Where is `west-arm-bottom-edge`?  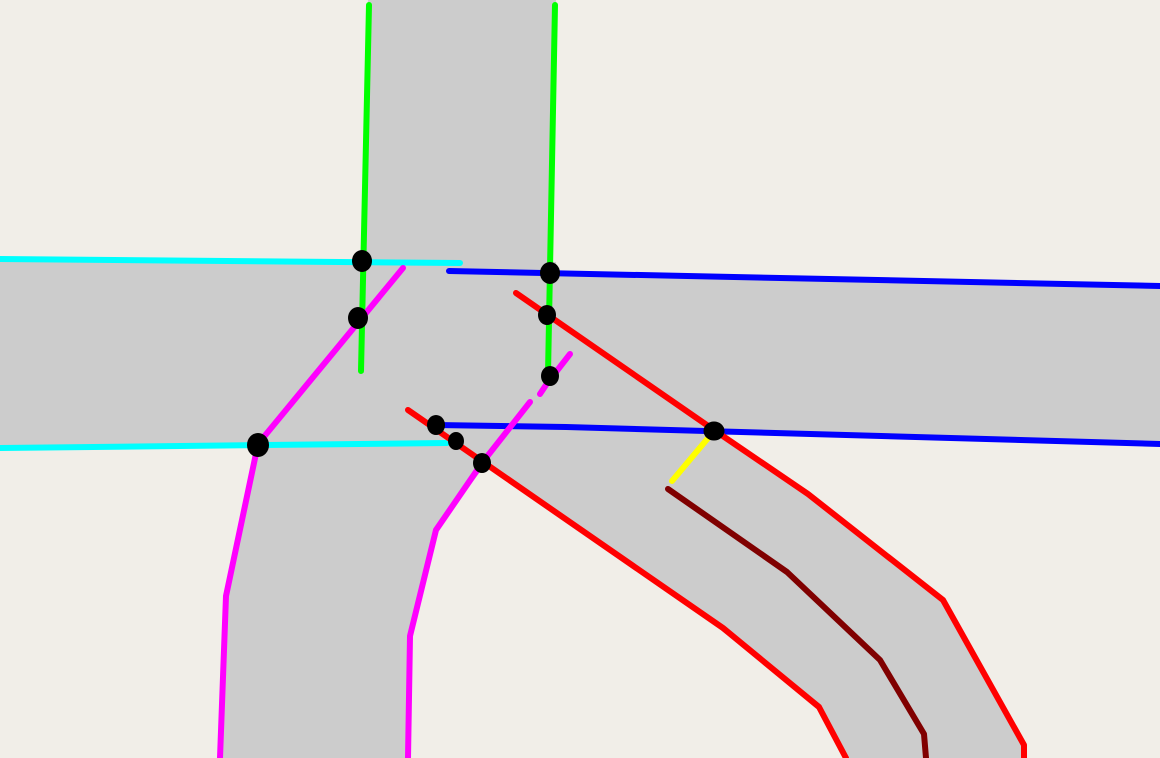
west-arm-bottom-edge is located at coordinates (225, 445).